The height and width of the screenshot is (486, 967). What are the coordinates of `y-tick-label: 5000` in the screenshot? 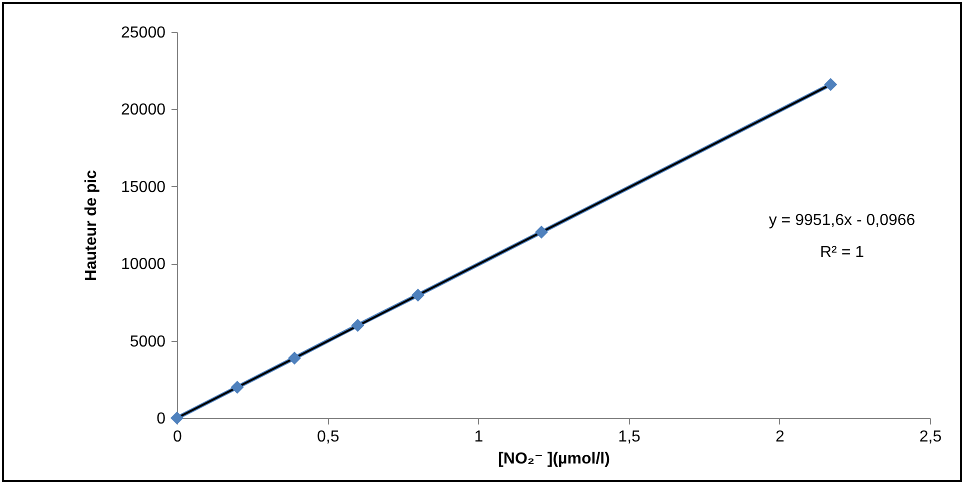 It's located at (148, 341).